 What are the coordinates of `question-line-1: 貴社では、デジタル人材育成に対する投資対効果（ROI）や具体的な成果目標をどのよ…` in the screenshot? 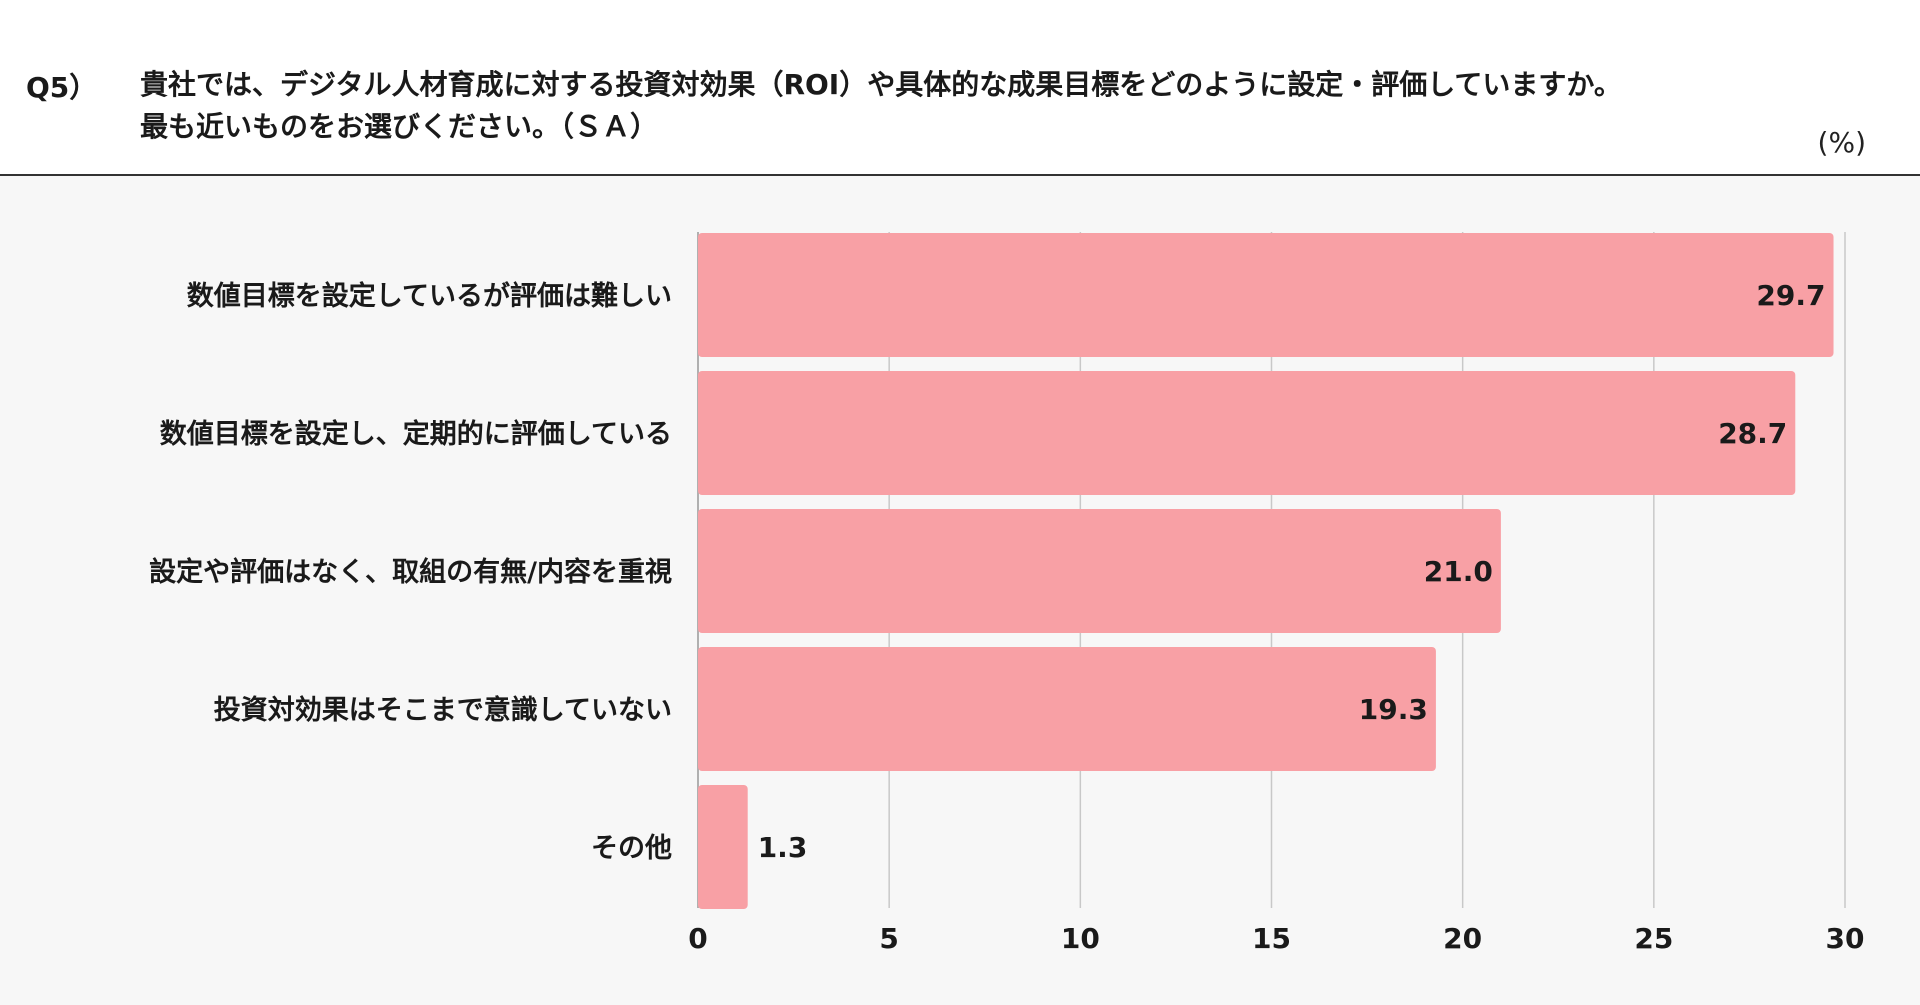 It's located at (881, 84).